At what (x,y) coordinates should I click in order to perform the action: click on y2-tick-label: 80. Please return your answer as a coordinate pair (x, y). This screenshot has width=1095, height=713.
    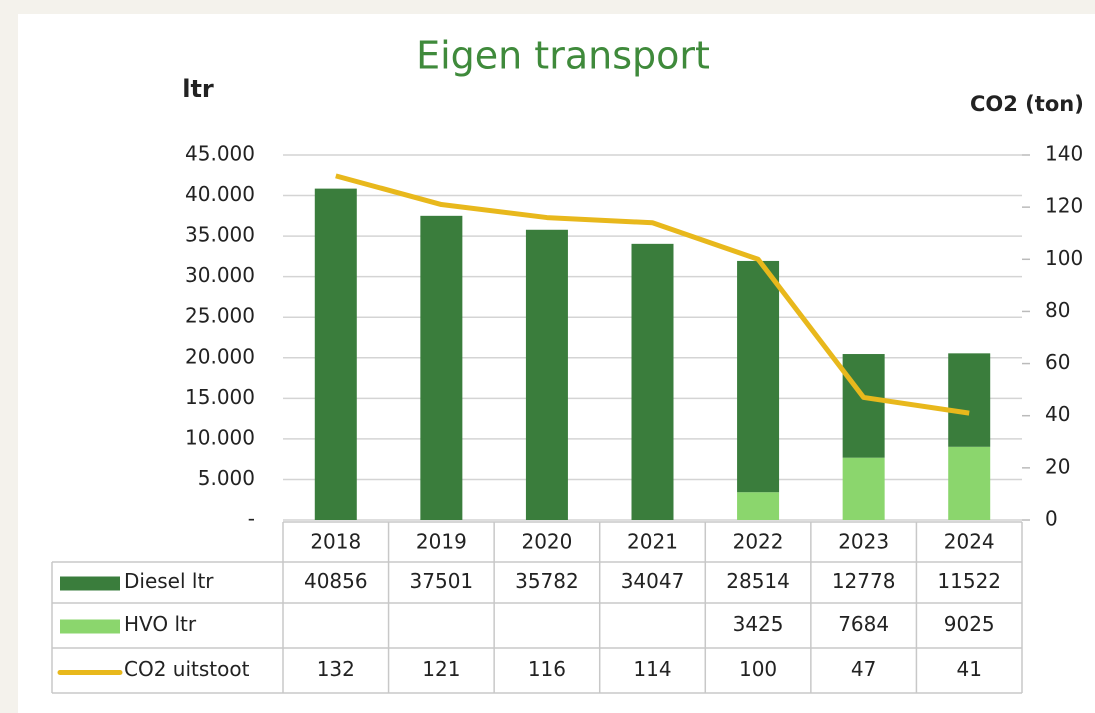
    Looking at the image, I should click on (1057, 310).